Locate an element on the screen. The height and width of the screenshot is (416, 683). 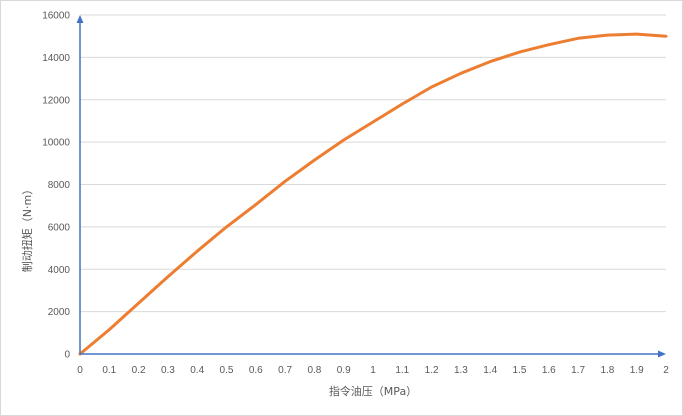
x-tick-label: 0.2 is located at coordinates (139, 370).